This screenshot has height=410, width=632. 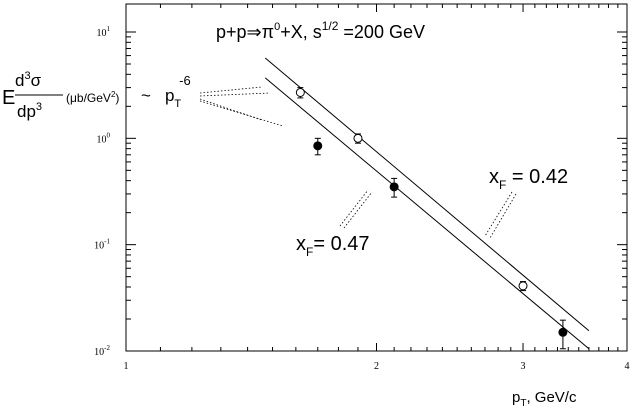 What do you see at coordinates (166, 91) in the screenshot?
I see `power-law-annotation: ~ pT-6` at bounding box center [166, 91].